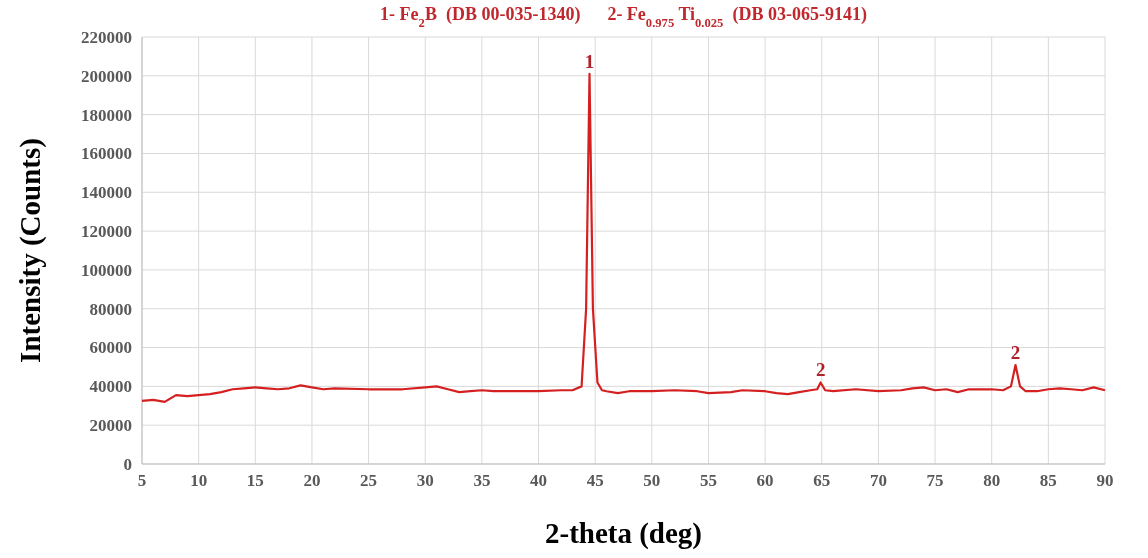  Describe the element at coordinates (106, 193) in the screenshot. I see `y-tick-label: 140000` at that location.